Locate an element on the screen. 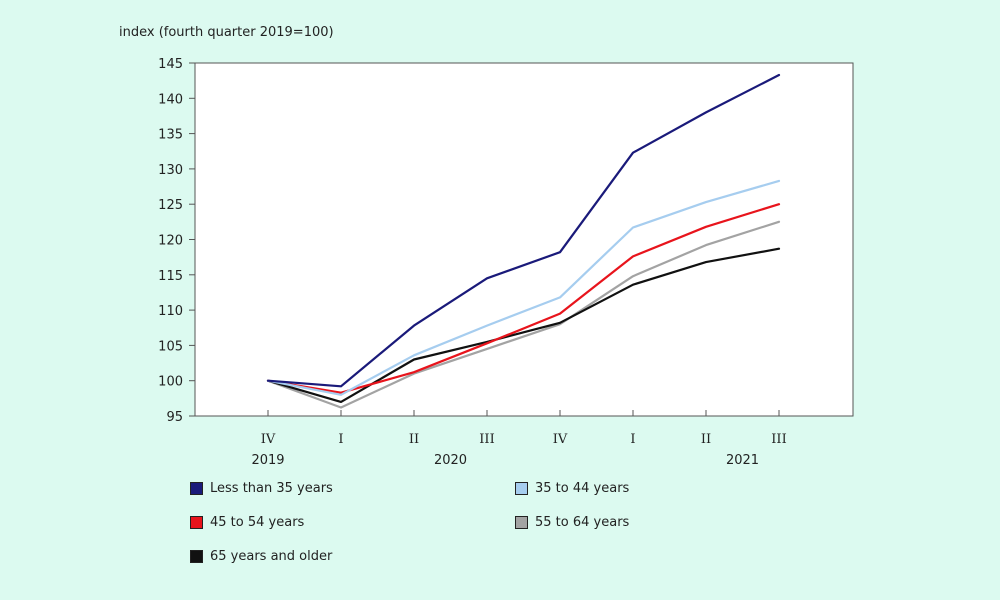 The height and width of the screenshot is (600, 1000). series-line-65-years-and-older is located at coordinates (523, 325).